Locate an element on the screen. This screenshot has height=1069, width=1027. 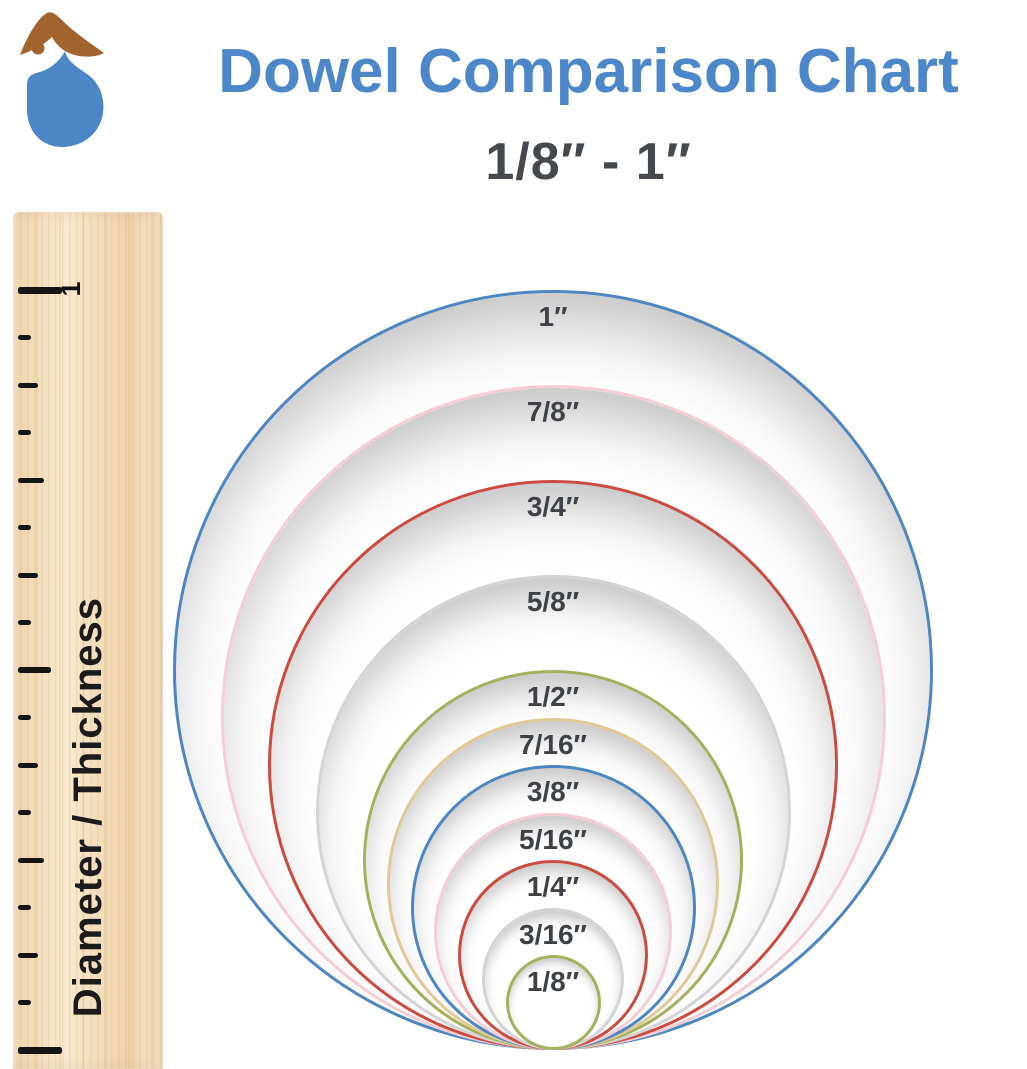
ring-size-label: 7/8″ is located at coordinates (553, 411).